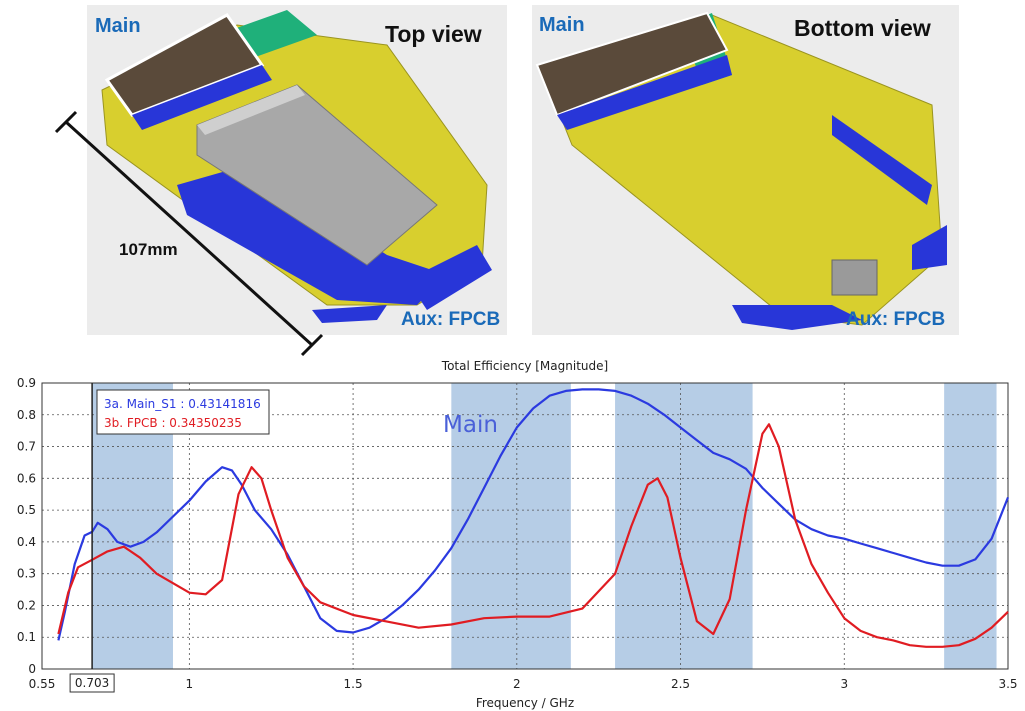 The width and height of the screenshot is (1025, 711). What do you see at coordinates (862, 28) in the screenshot?
I see `bottom-view-title: Bottom view` at bounding box center [862, 28].